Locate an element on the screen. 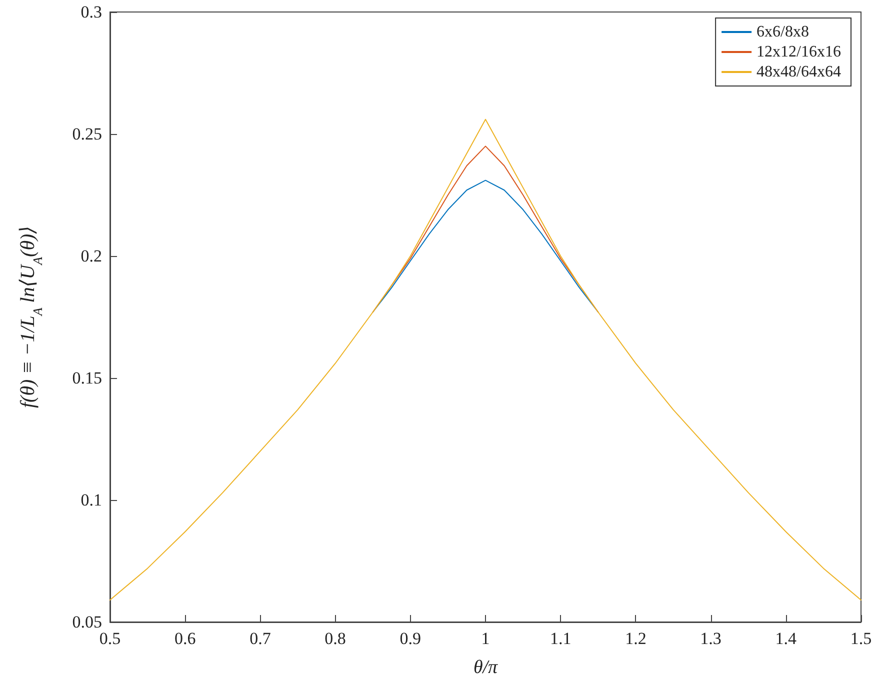  legend-label: 48x48/64x64 is located at coordinates (799, 72).